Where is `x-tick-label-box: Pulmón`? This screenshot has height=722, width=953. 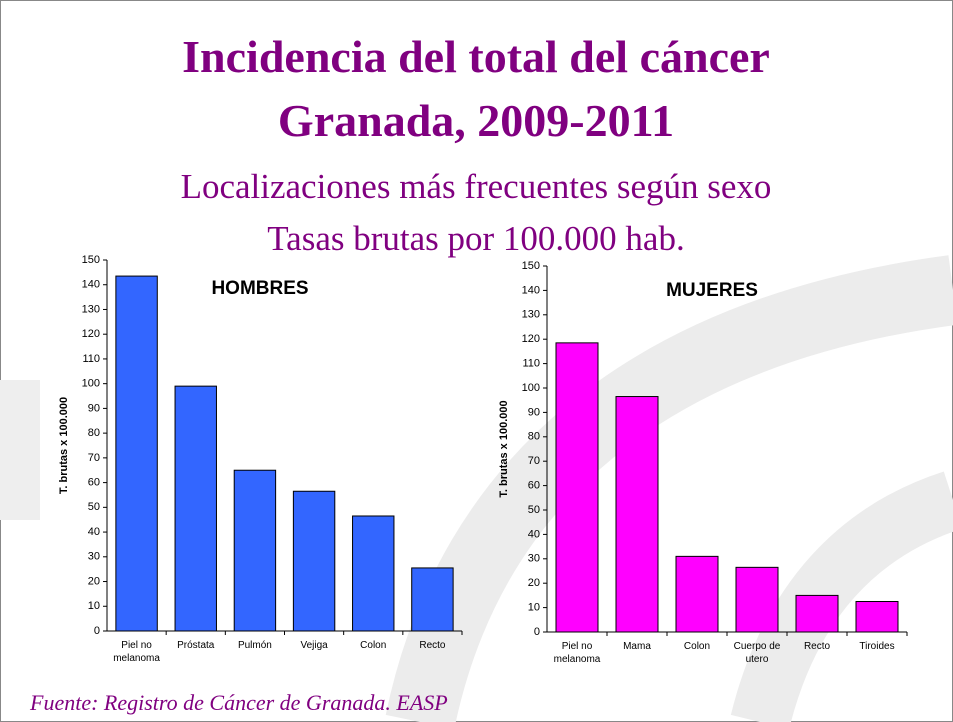 x-tick-label-box: Pulmón is located at coordinates (254, 645).